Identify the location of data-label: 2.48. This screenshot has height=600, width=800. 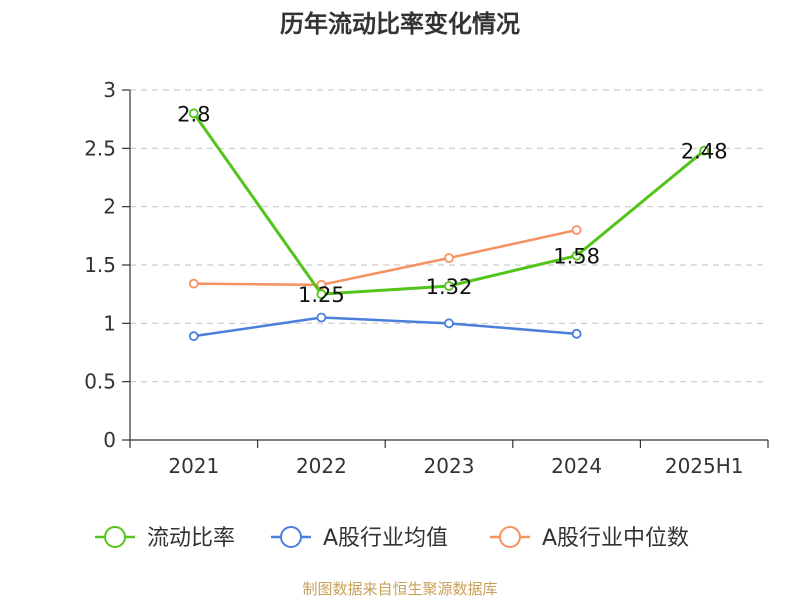
(704, 152).